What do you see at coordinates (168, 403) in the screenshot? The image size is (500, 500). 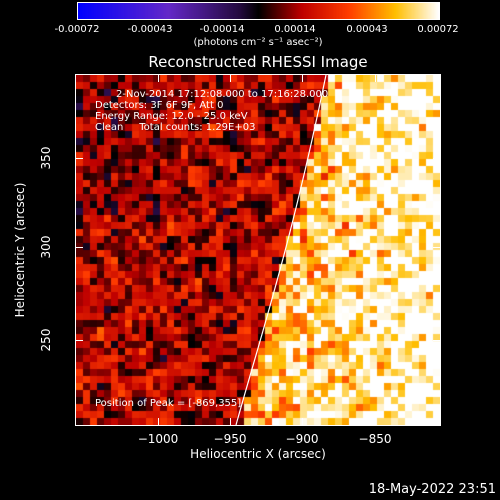 I see `annotation-peak-position: Position of Peak = [-869,355]` at bounding box center [168, 403].